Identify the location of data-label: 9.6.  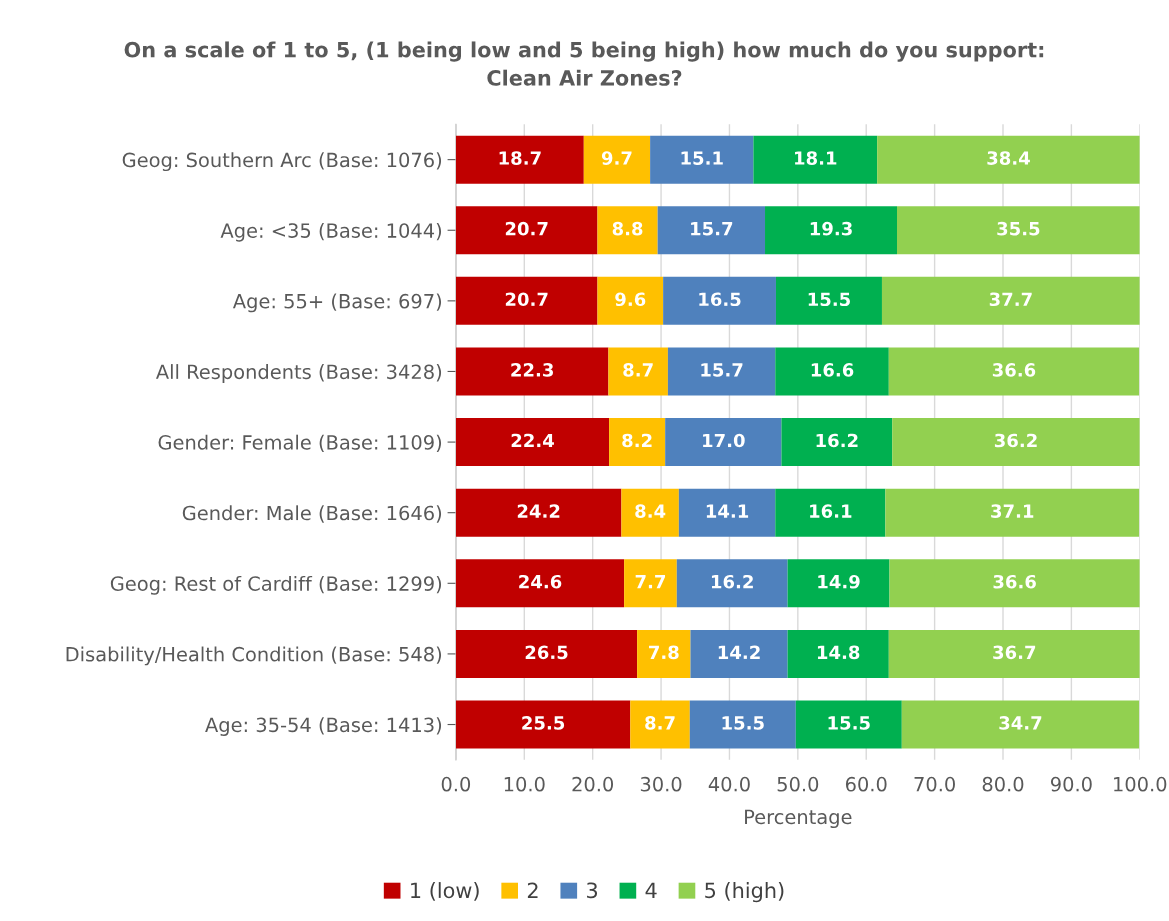
(630, 299).